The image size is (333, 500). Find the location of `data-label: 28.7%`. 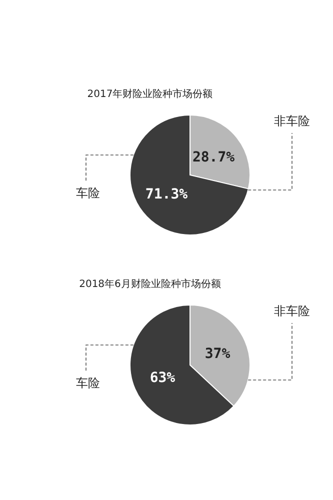

data-label: 28.7% is located at coordinates (214, 157).